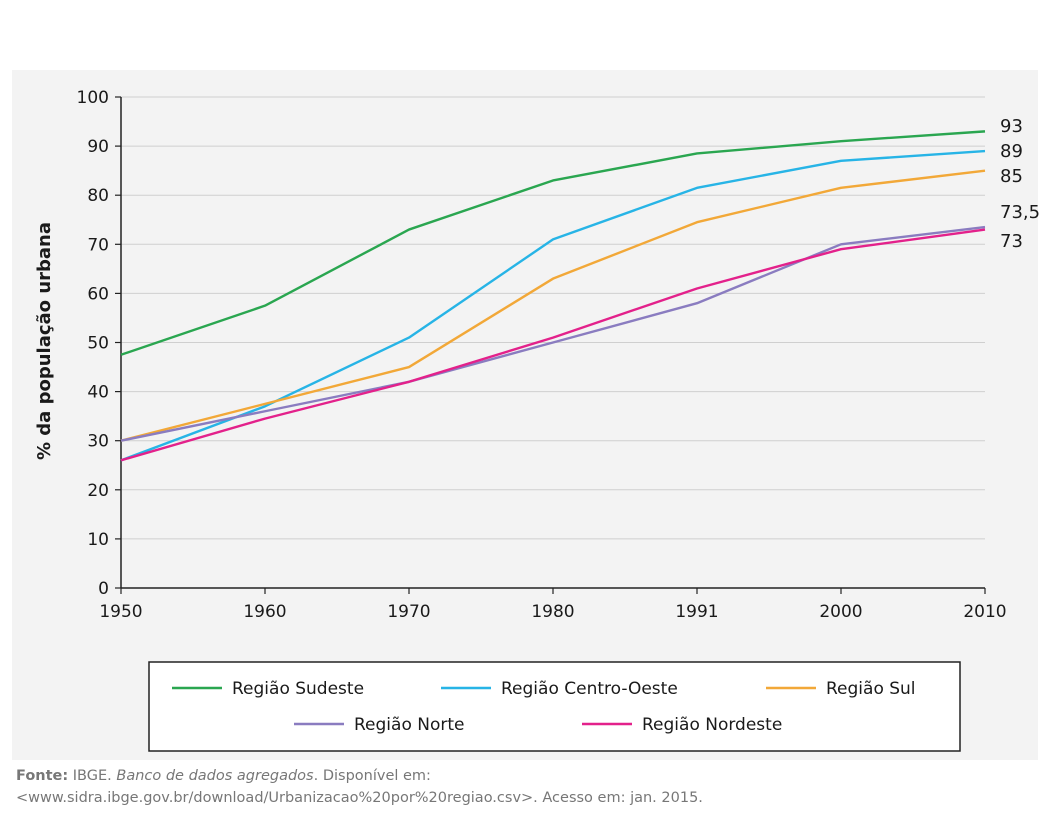 The image size is (1050, 817). I want to click on legend-label: Região Nordeste, so click(712, 725).